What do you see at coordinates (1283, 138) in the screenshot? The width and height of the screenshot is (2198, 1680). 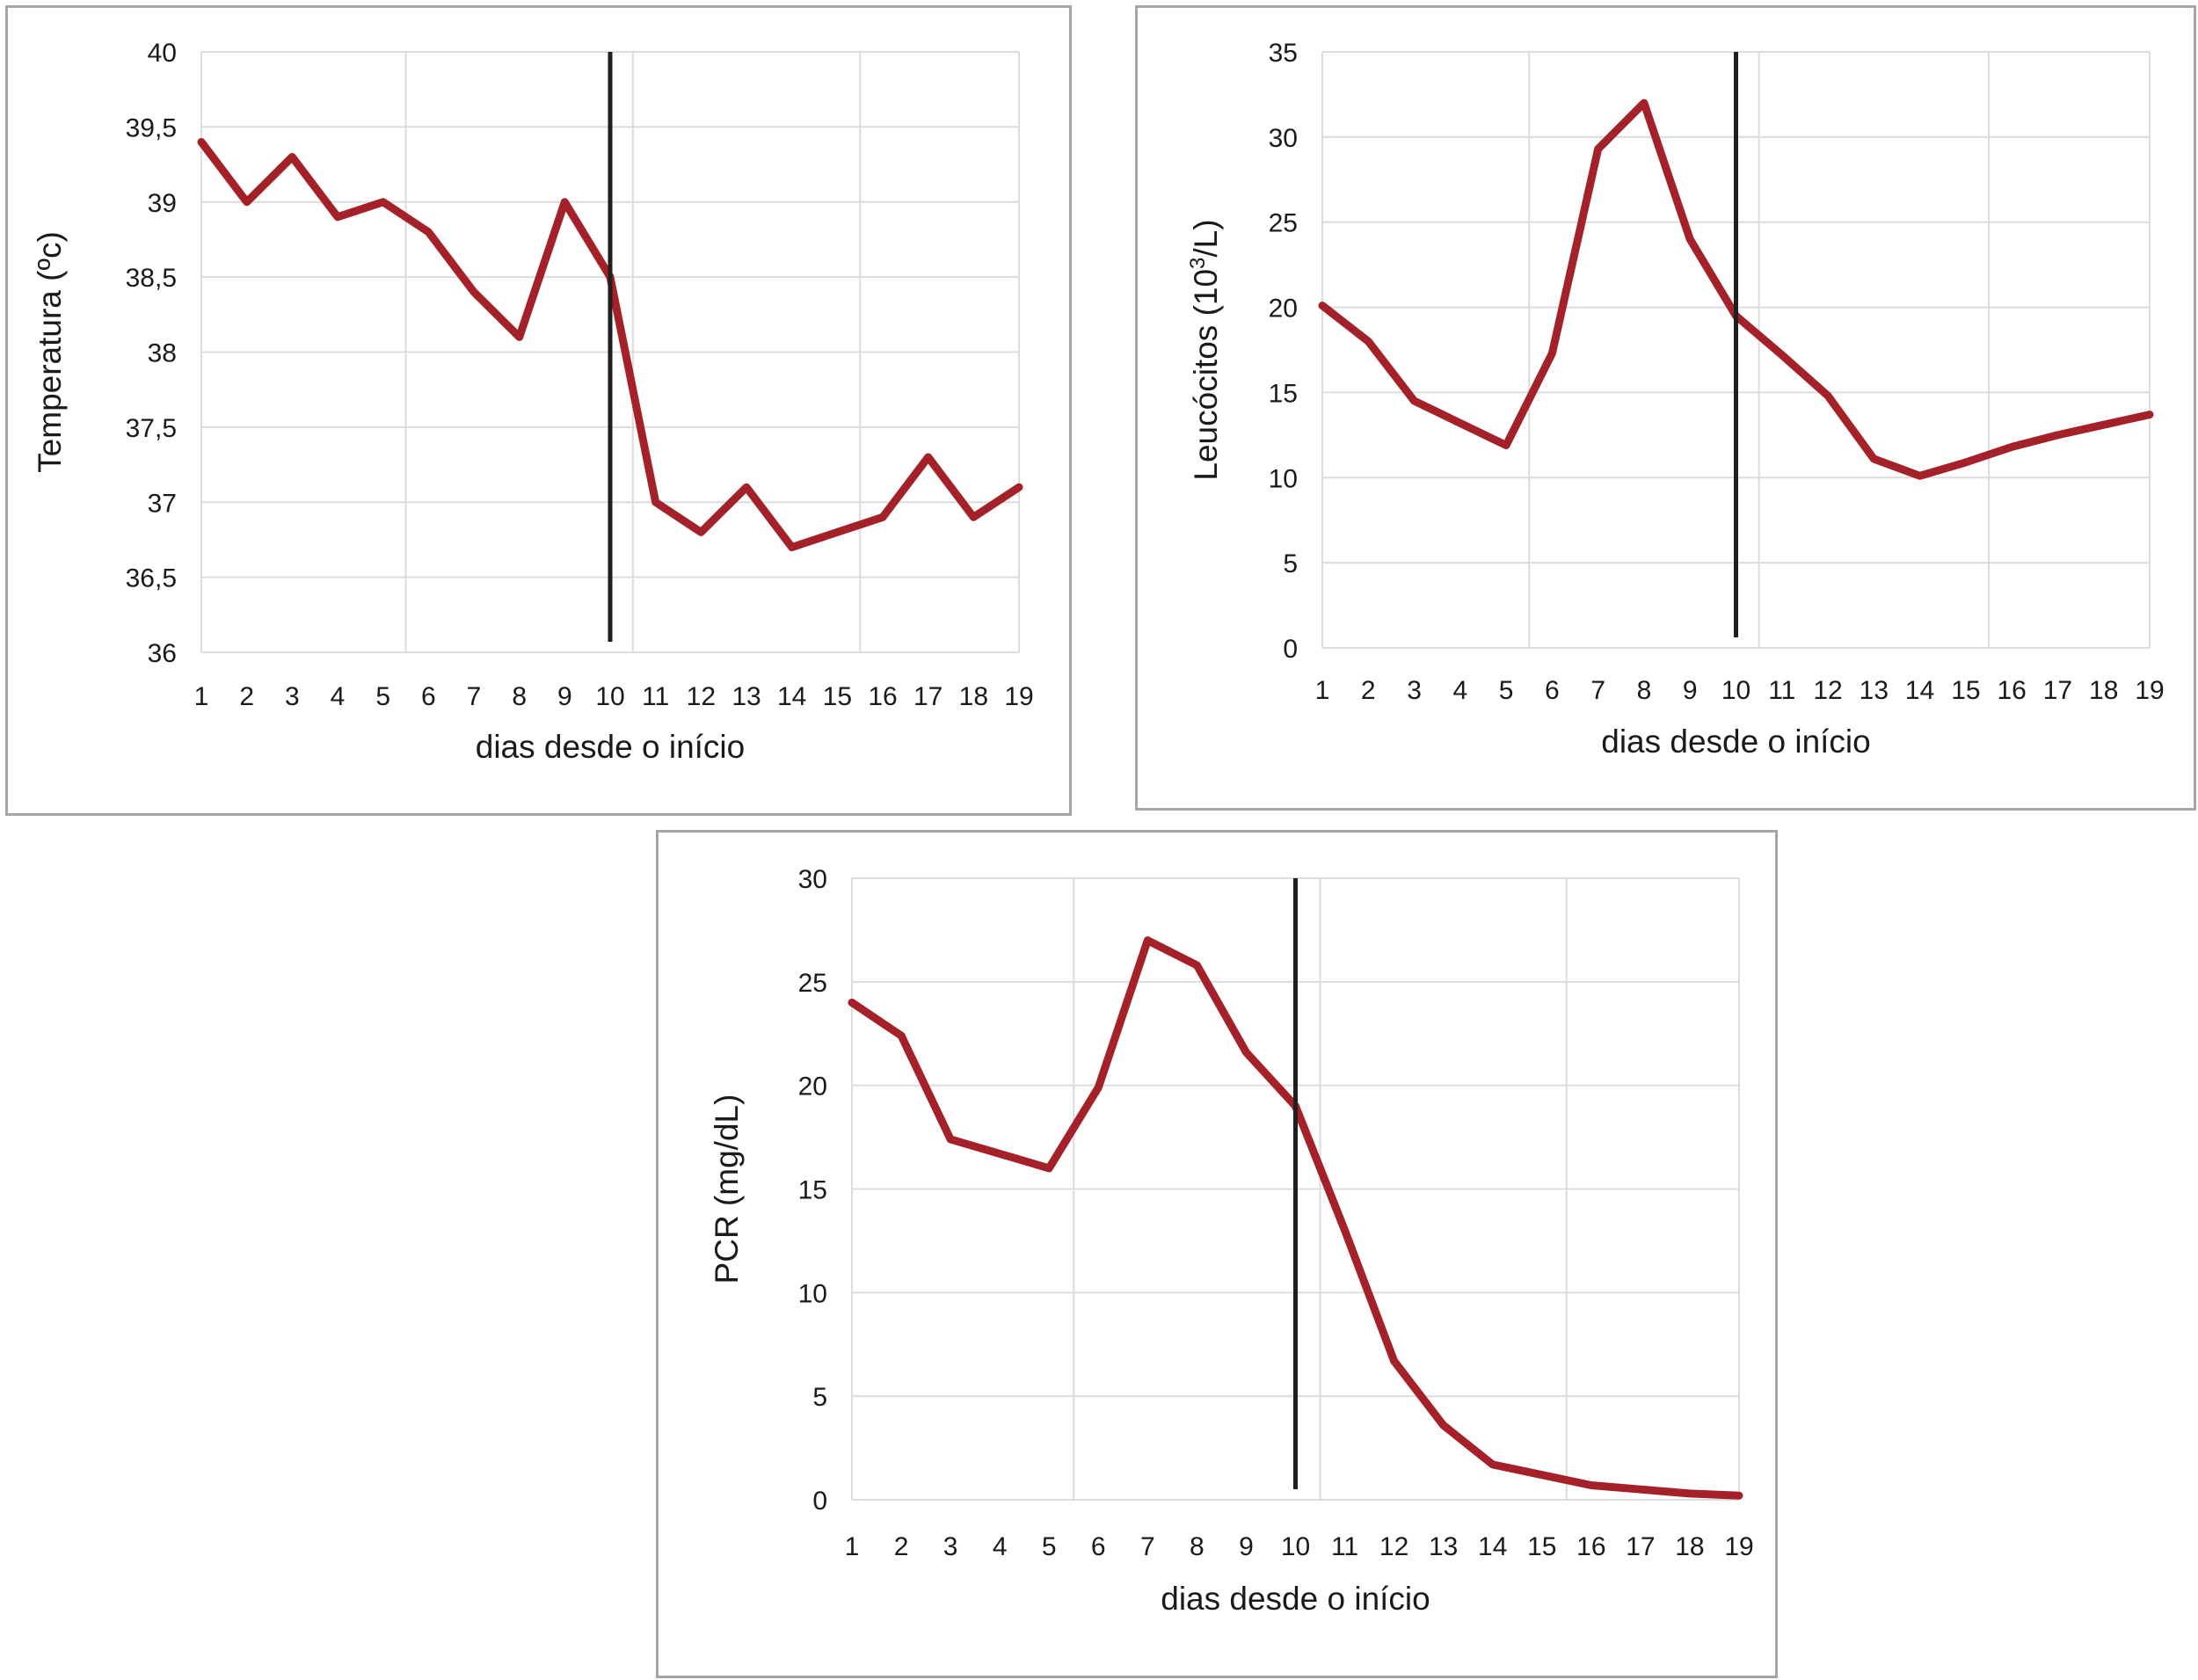 I see `y-tick-label: 30` at bounding box center [1283, 138].